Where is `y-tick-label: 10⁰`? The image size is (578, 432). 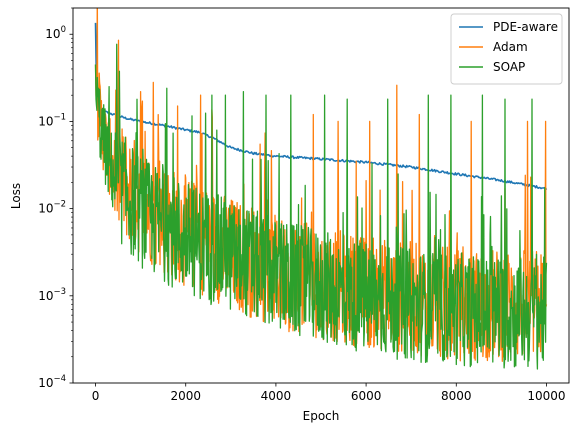
y-tick-label: 10⁰ is located at coordinates (55, 33).